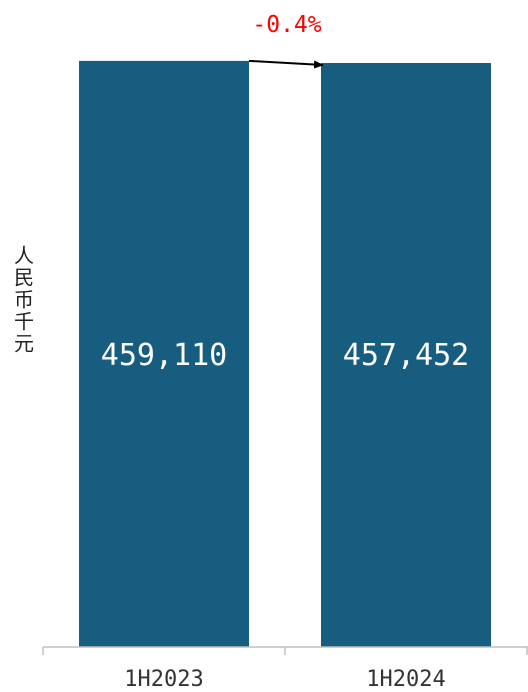  What do you see at coordinates (285, 669) in the screenshot?
I see `x-axis: 1H2023 1H2024` at bounding box center [285, 669].